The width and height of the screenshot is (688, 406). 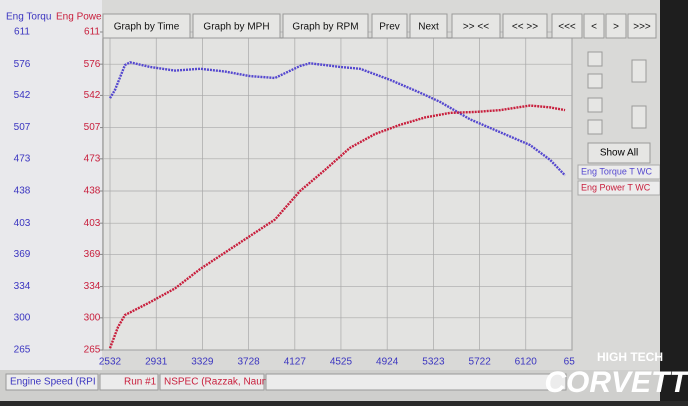 What do you see at coordinates (92, 254) in the screenshot?
I see `y2-tick-label: 369` at bounding box center [92, 254].